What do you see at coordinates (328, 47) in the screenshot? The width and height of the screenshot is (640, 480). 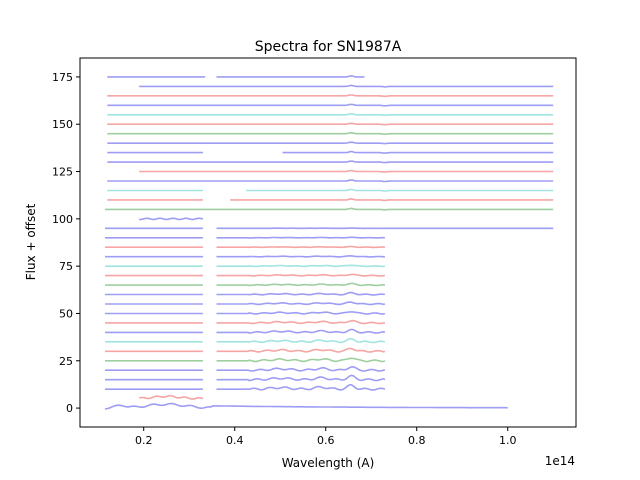 I see `chart-title: Spectra for SN1987A` at bounding box center [328, 47].